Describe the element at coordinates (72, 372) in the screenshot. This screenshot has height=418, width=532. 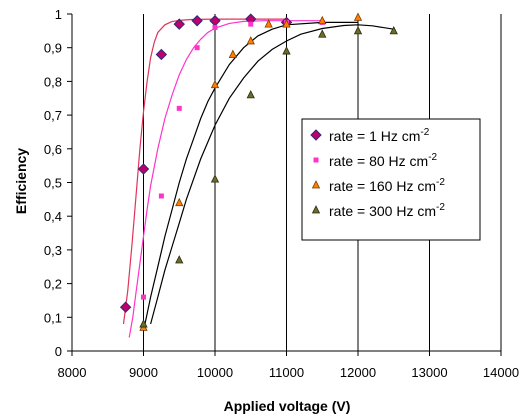
I see `x-tick-label: 8000` at that location.